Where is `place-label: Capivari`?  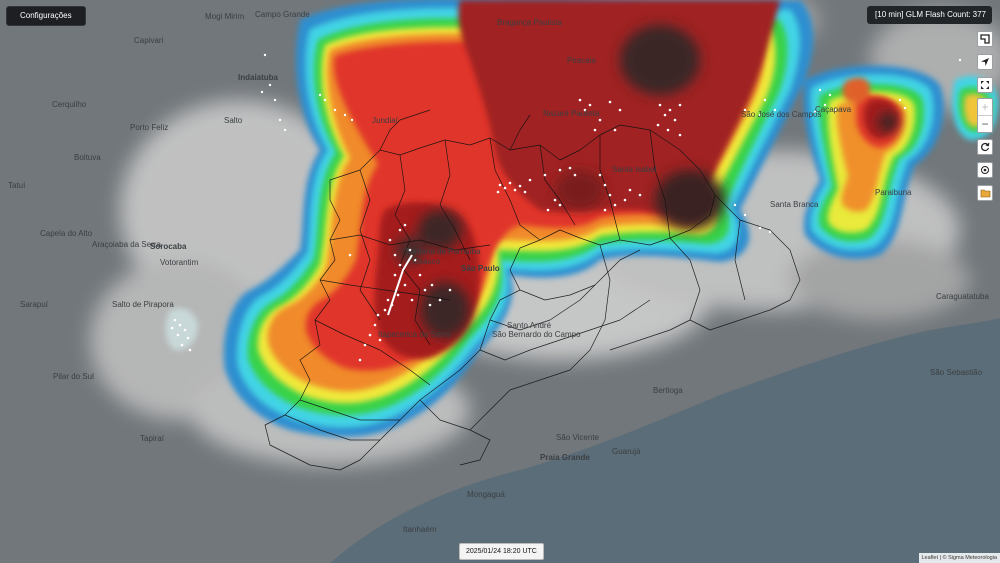
place-label: Capivari is located at coordinates (149, 40).